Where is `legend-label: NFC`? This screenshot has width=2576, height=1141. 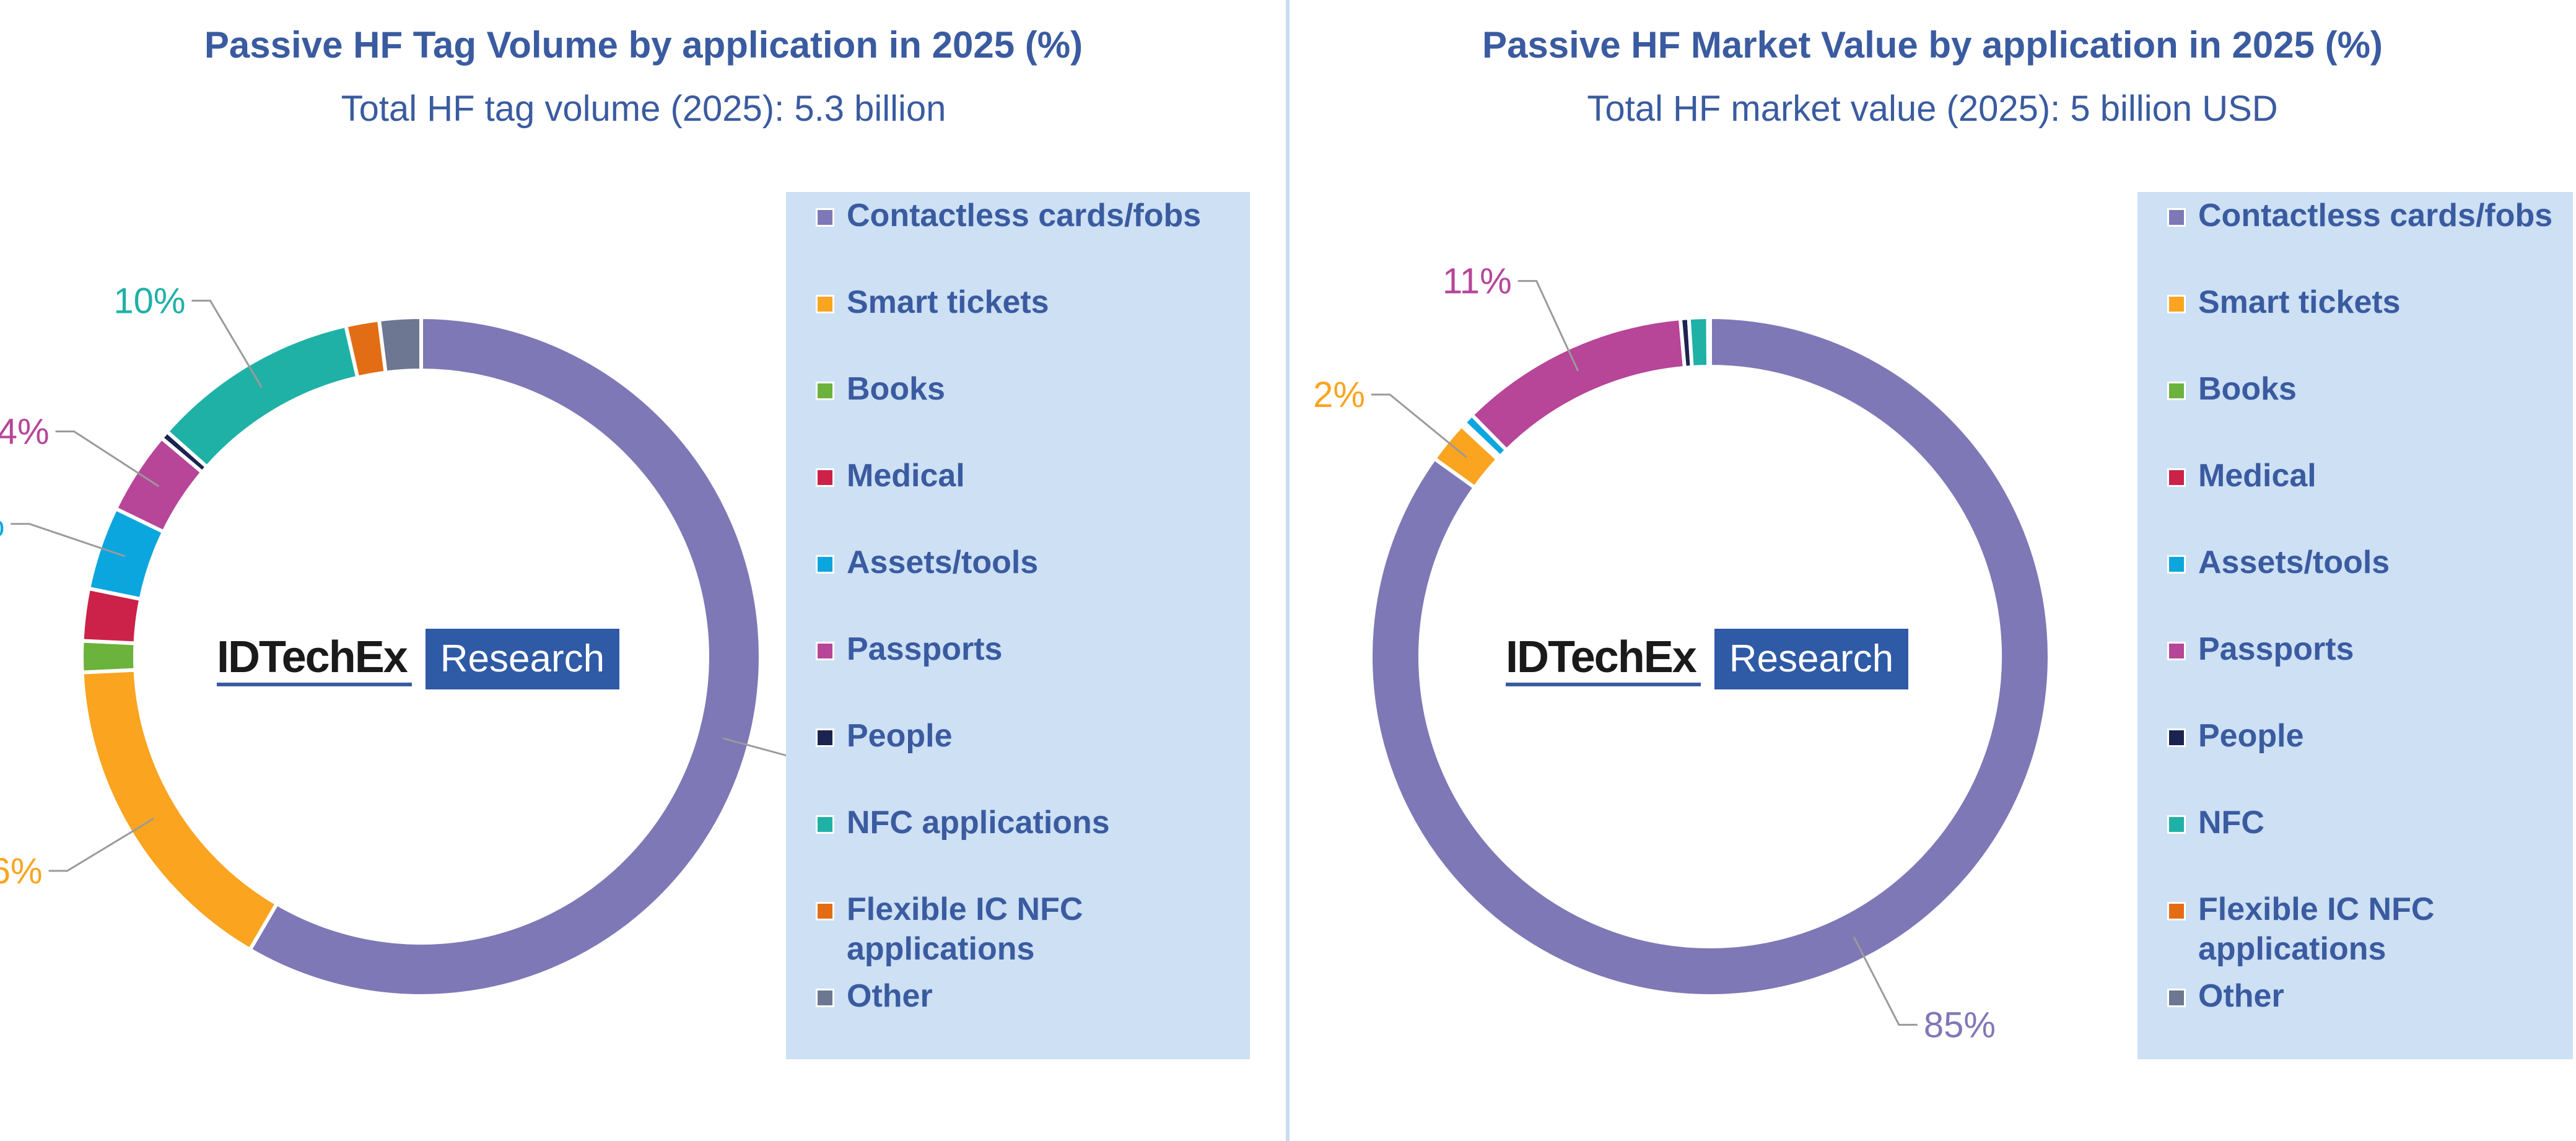
legend-label: NFC is located at coordinates (2231, 823).